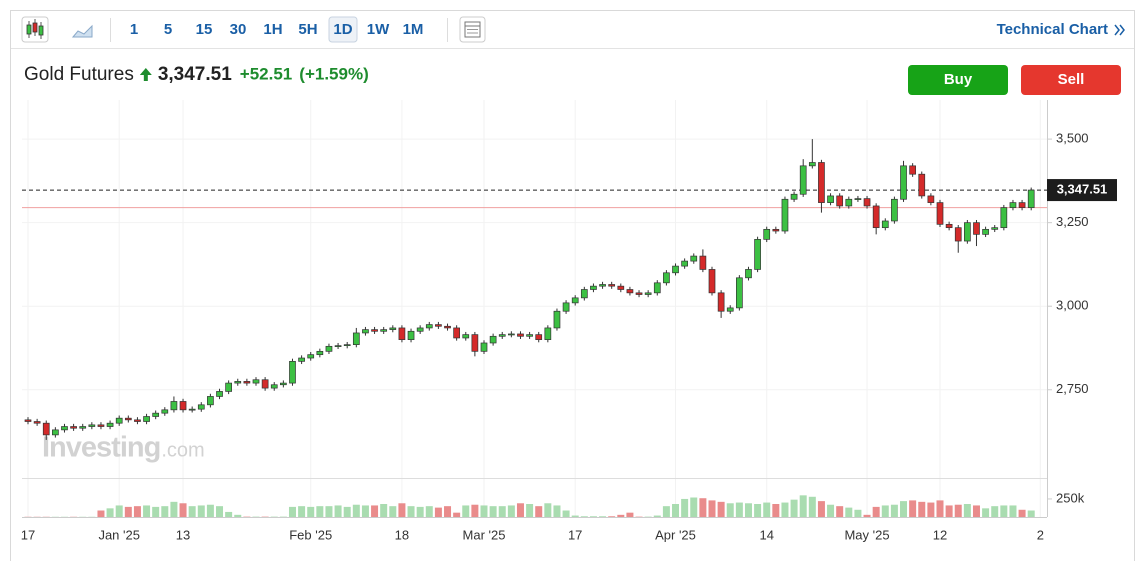  I want to click on candle-icon, so click(35, 29).